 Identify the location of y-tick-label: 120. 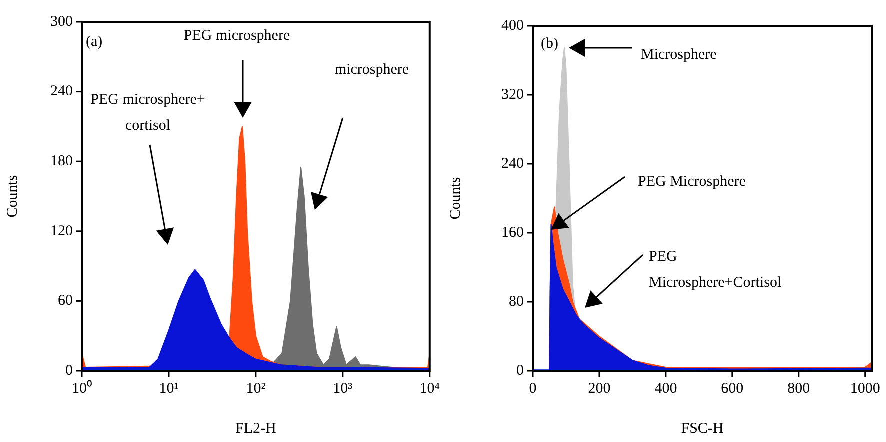
(61, 231).